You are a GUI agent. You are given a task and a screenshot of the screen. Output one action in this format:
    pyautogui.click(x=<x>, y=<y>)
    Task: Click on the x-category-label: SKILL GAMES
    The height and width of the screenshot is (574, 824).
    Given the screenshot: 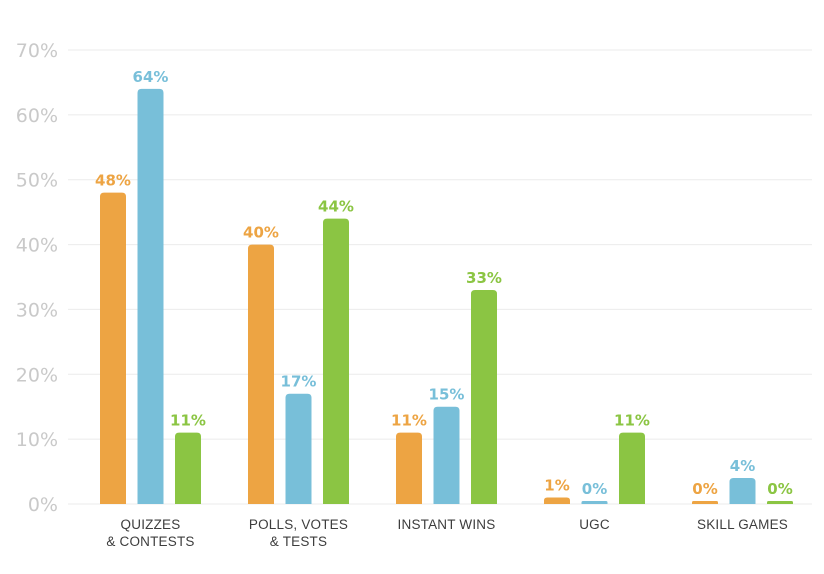 What is the action you would take?
    pyautogui.click(x=742, y=524)
    